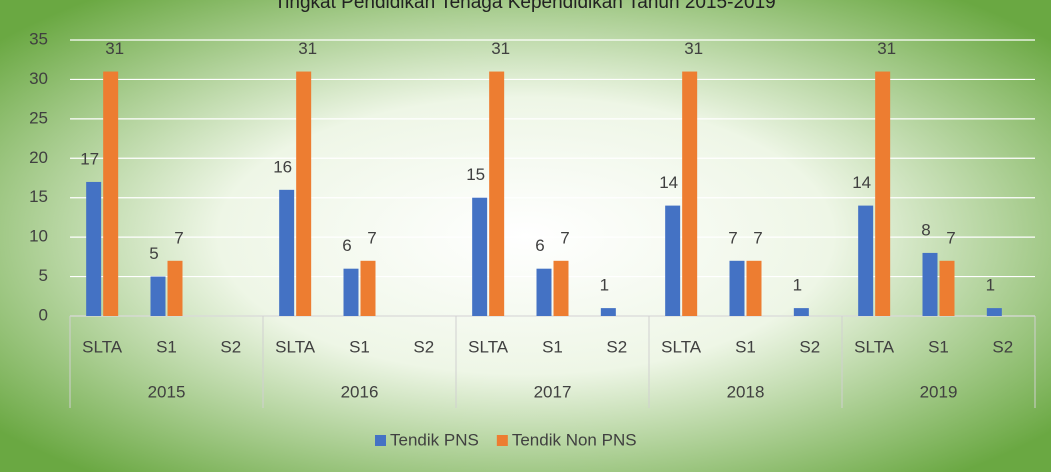 The image size is (1051, 472). What do you see at coordinates (167, 391) in the screenshot?
I see `group-label: 2015` at bounding box center [167, 391].